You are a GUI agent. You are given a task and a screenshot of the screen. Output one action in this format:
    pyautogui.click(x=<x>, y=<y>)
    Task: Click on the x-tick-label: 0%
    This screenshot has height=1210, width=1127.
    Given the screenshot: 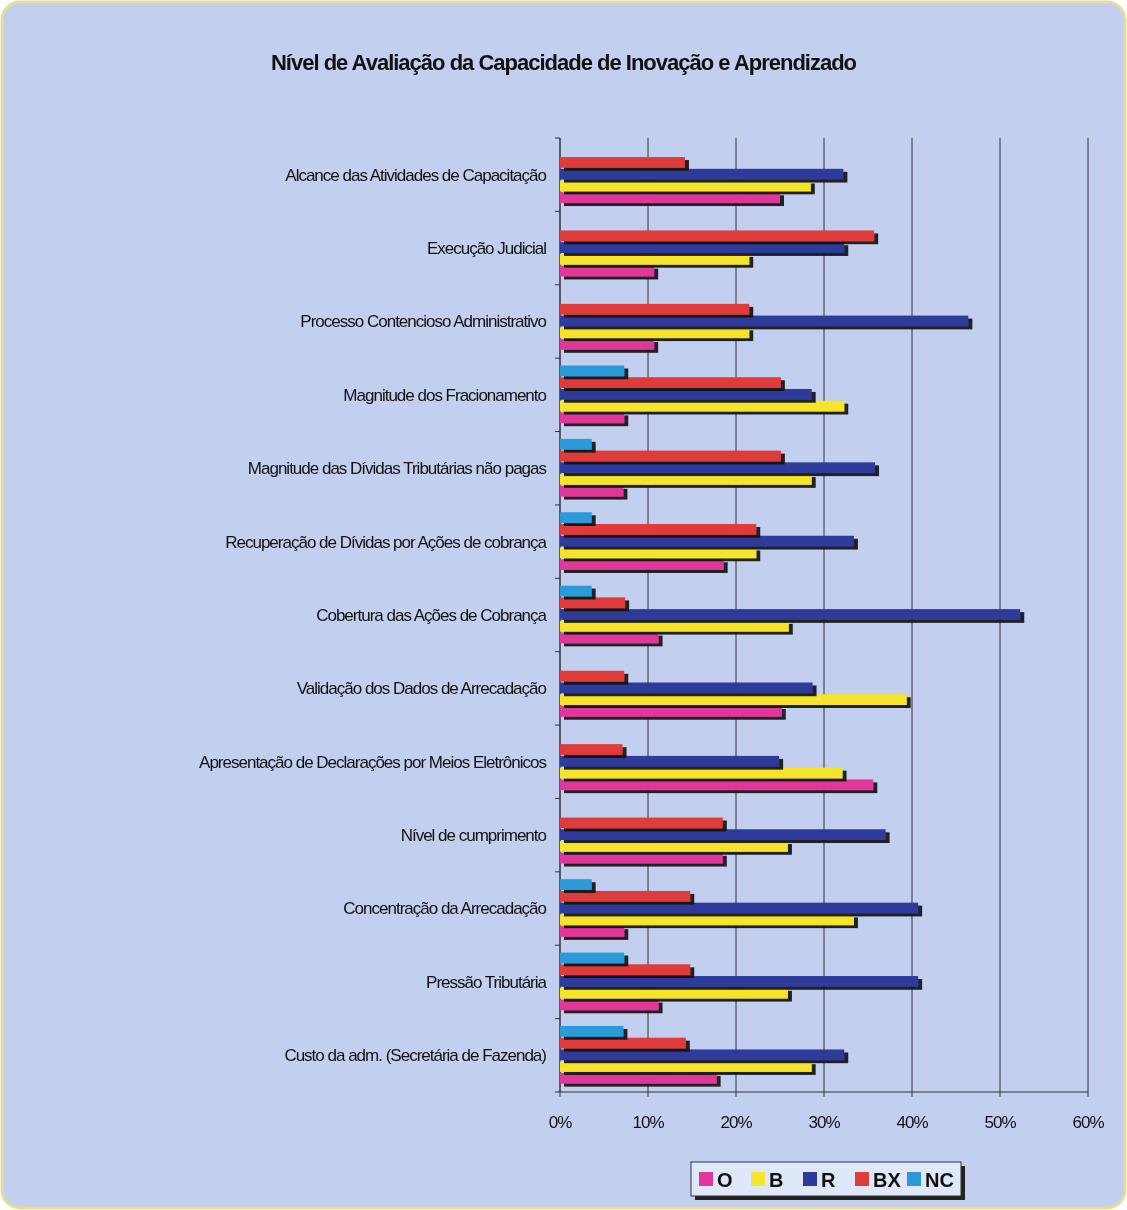 What is the action you would take?
    pyautogui.click(x=560, y=1122)
    